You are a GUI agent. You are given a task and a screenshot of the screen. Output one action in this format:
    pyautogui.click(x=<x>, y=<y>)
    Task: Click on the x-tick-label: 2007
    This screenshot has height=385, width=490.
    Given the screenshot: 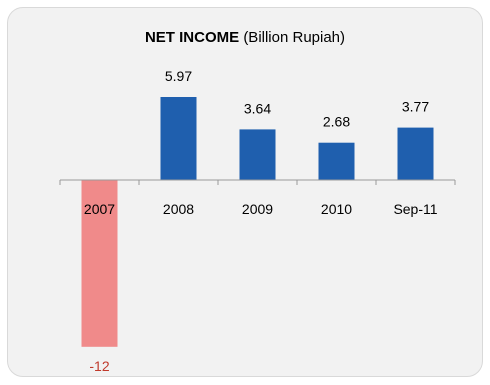 What is the action you would take?
    pyautogui.click(x=99, y=209)
    